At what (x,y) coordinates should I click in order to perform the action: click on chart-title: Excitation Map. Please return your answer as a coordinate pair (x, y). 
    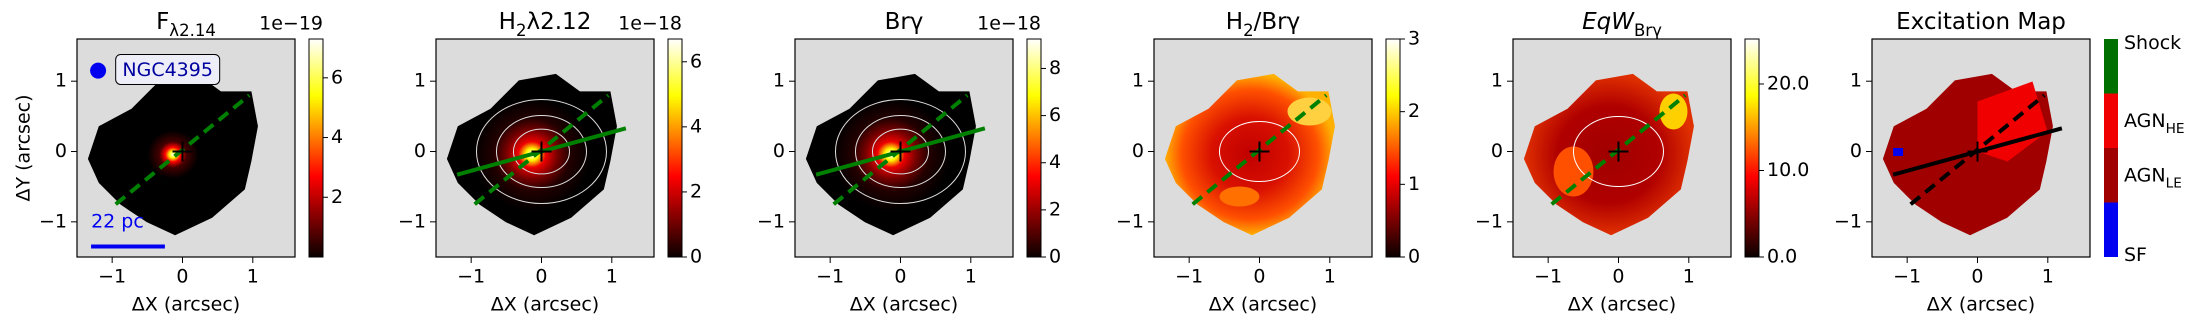
    Looking at the image, I should click on (1981, 22).